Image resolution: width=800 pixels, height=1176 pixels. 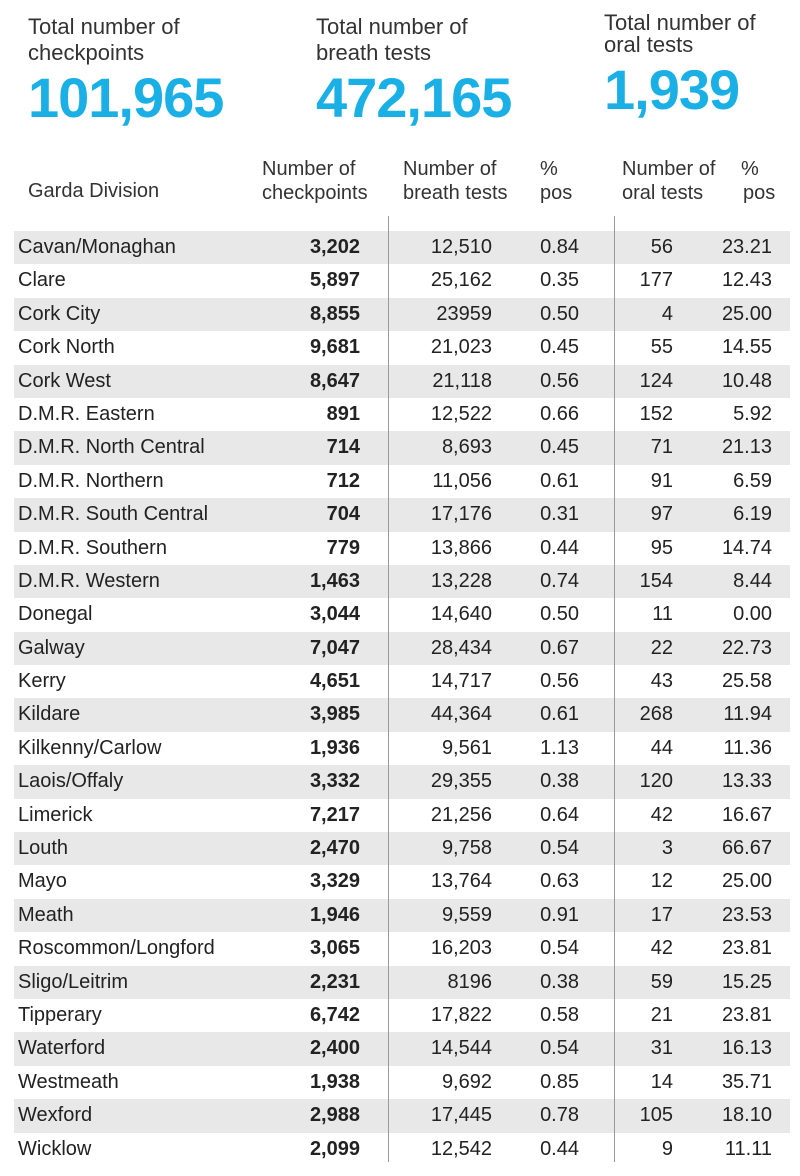 What do you see at coordinates (661, 747) in the screenshot?
I see `cell-oral-tests: 44` at bounding box center [661, 747].